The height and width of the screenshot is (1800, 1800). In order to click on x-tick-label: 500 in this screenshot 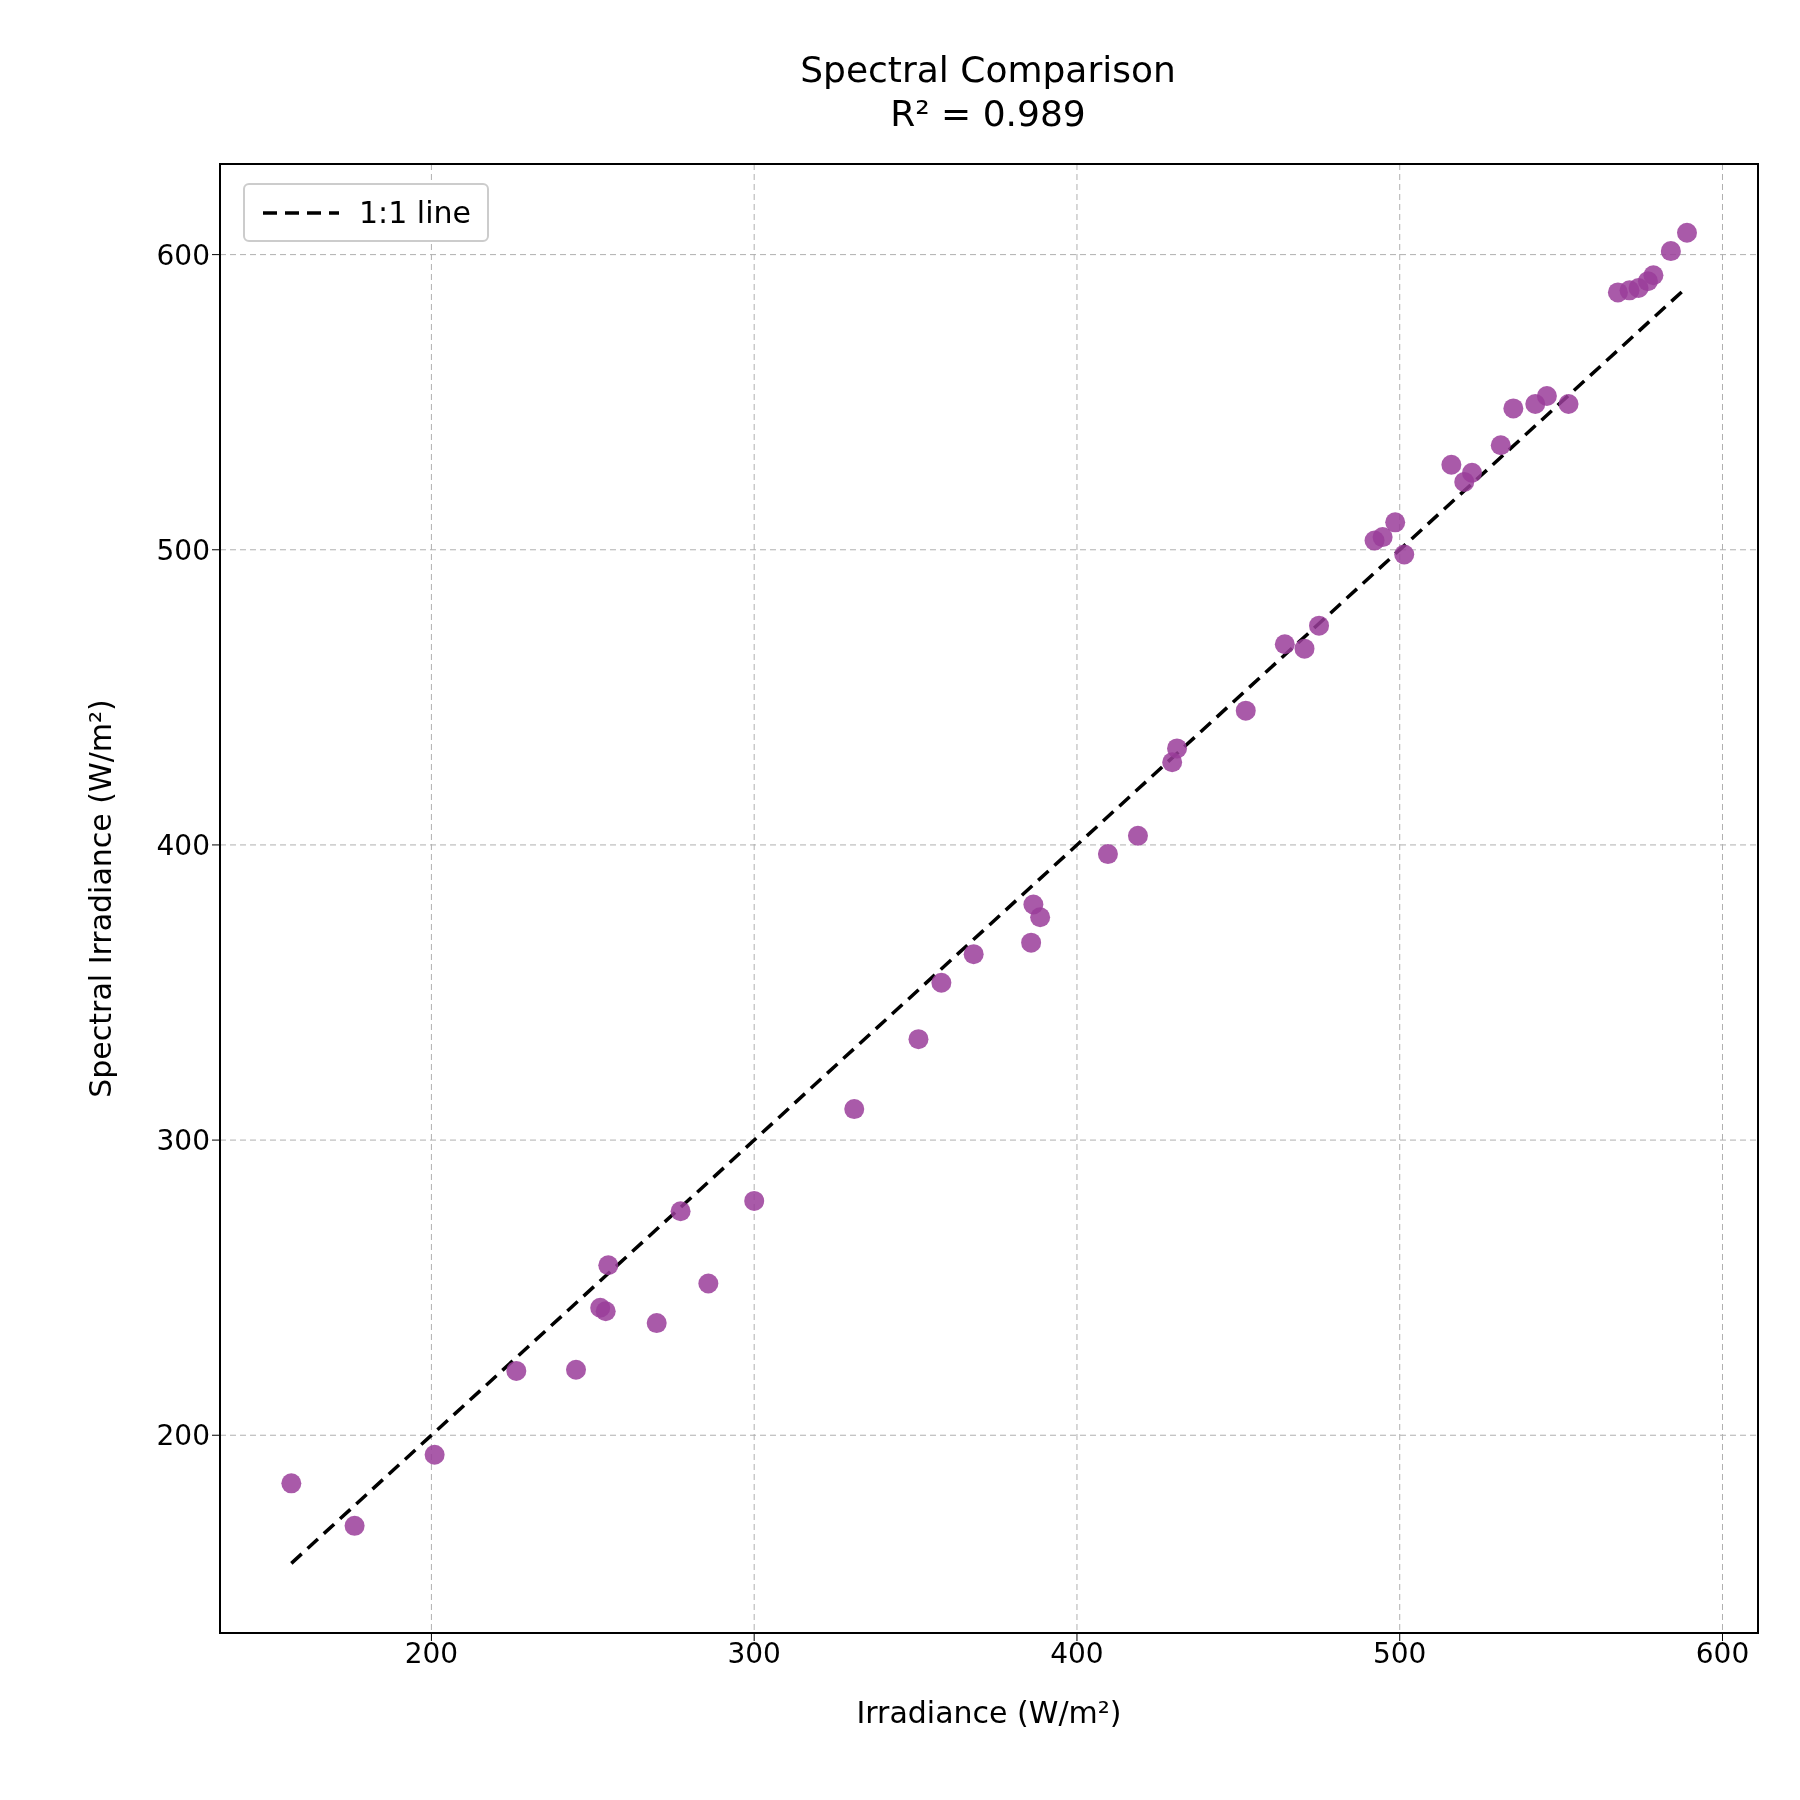, I will do `click(1400, 1653)`.